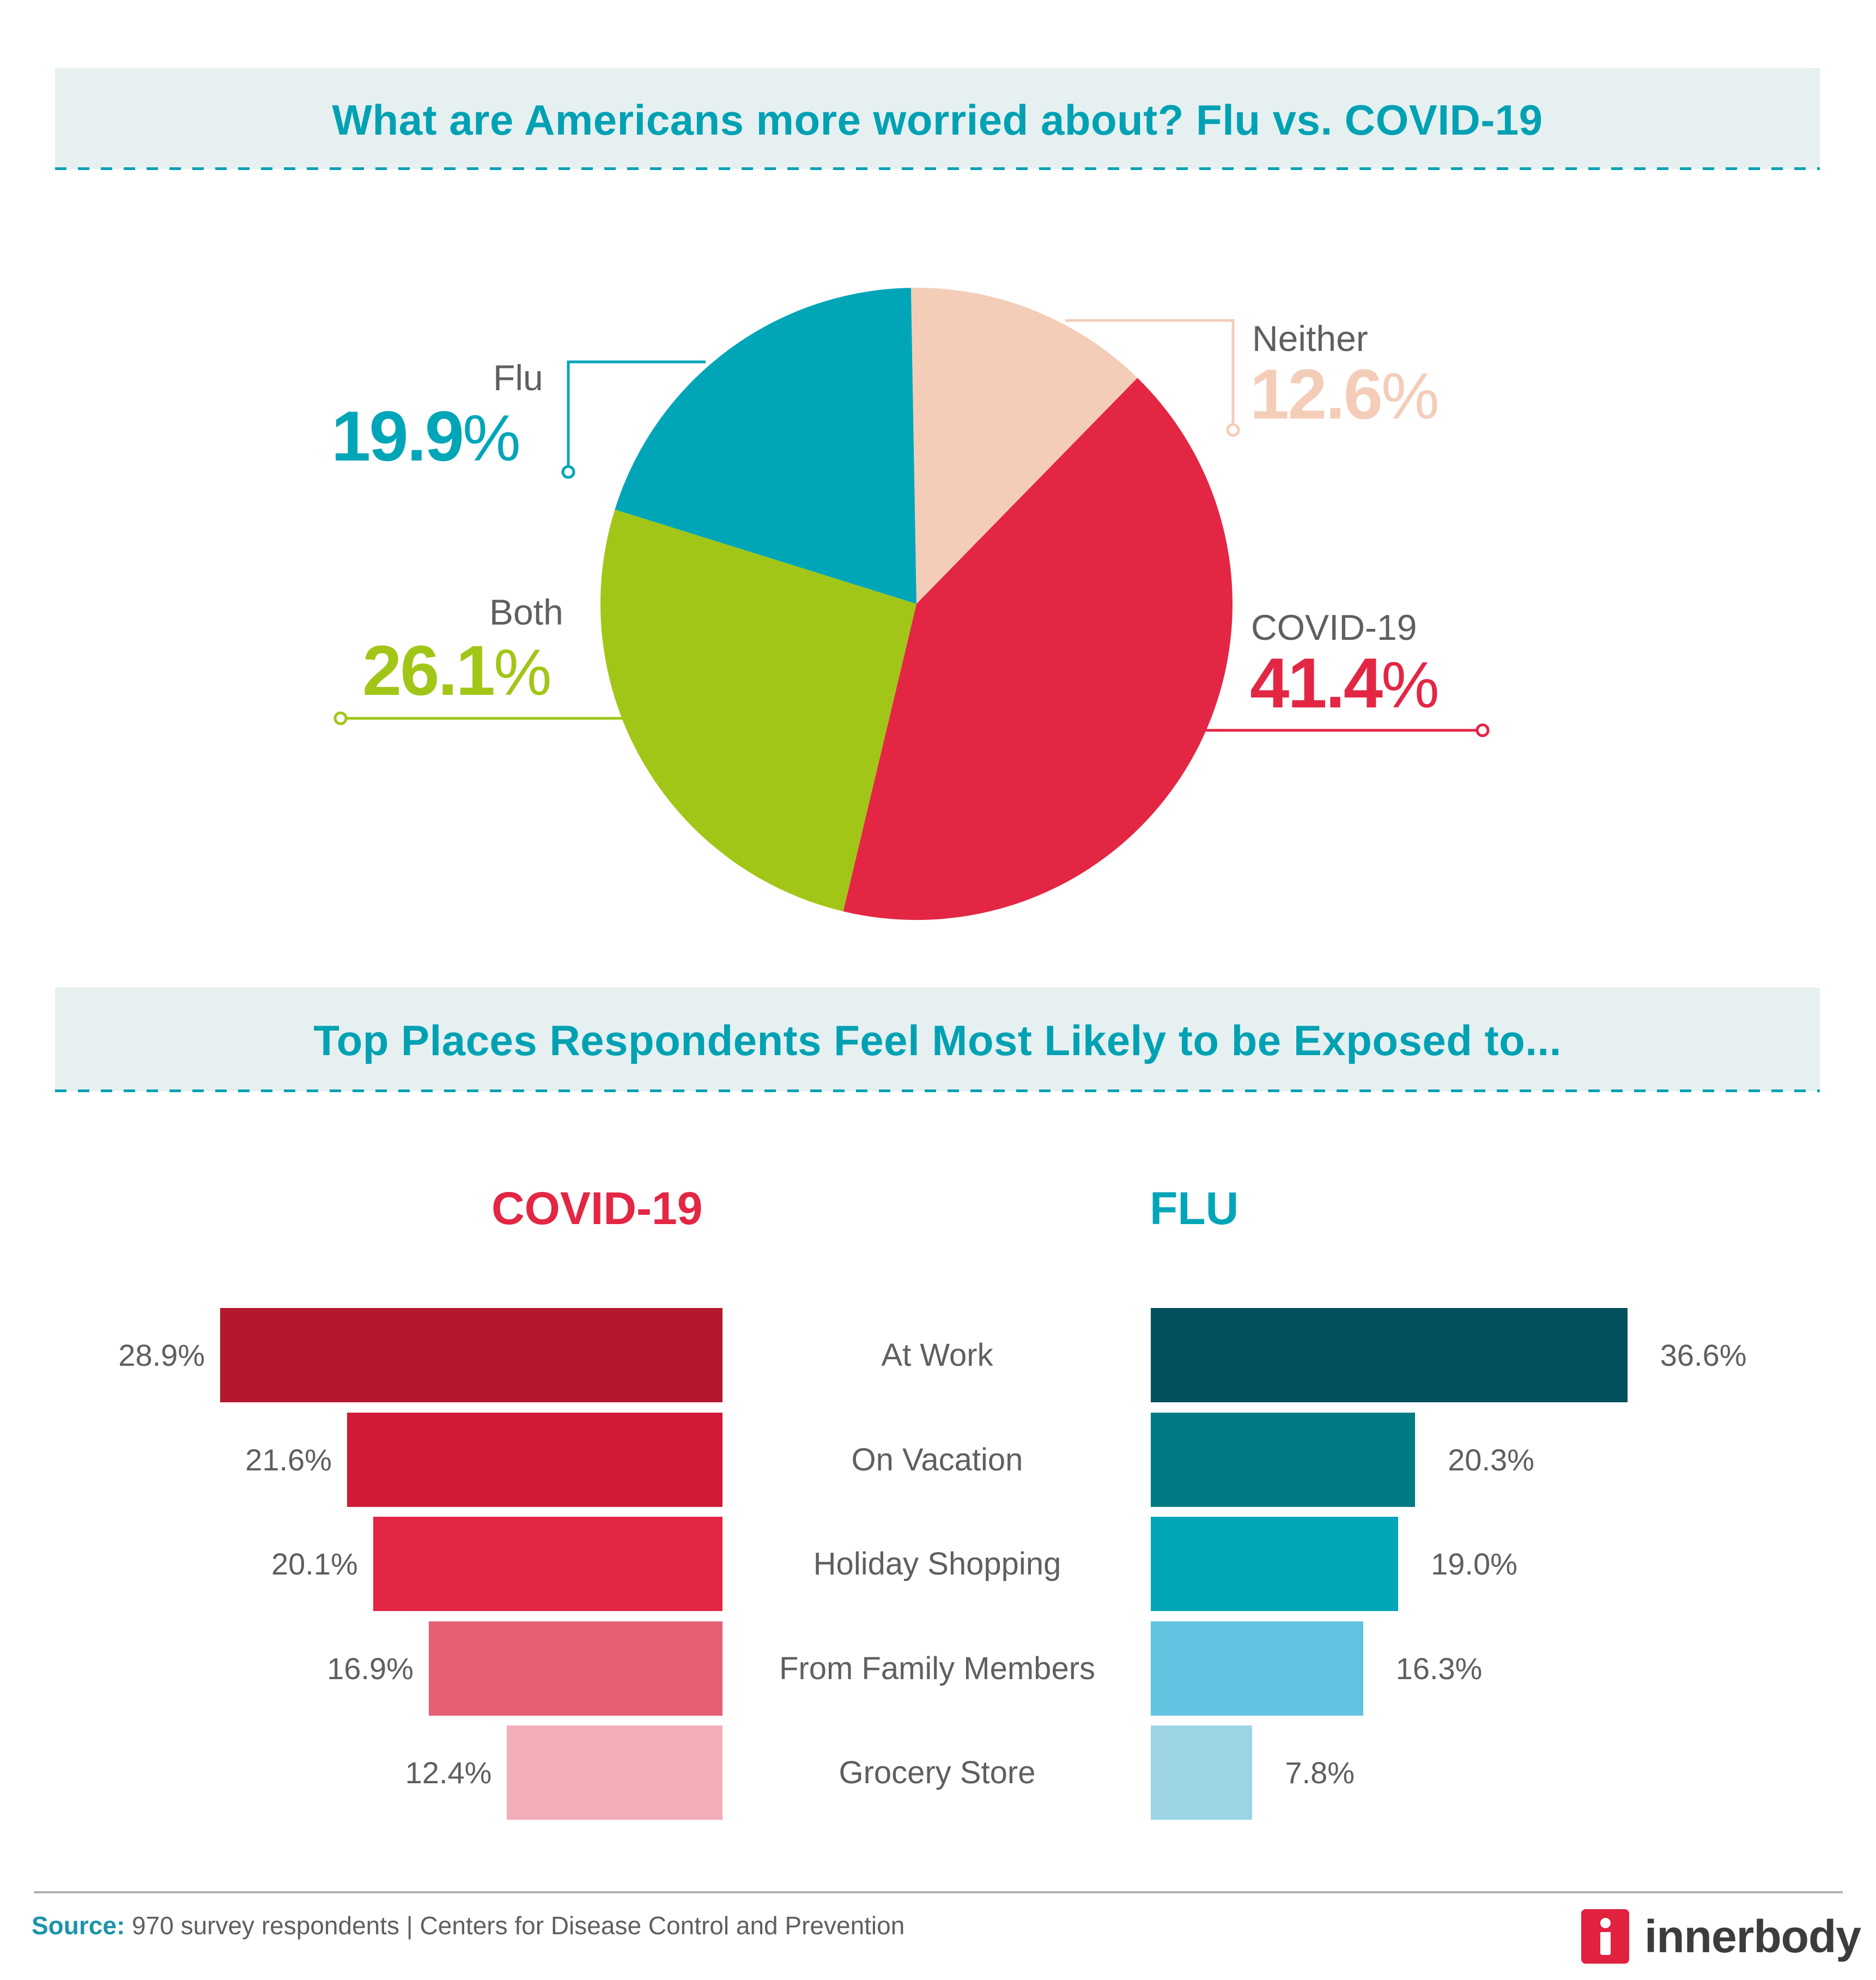 The height and width of the screenshot is (1980, 1876). I want to click on covid-leader-line, so click(1341, 730).